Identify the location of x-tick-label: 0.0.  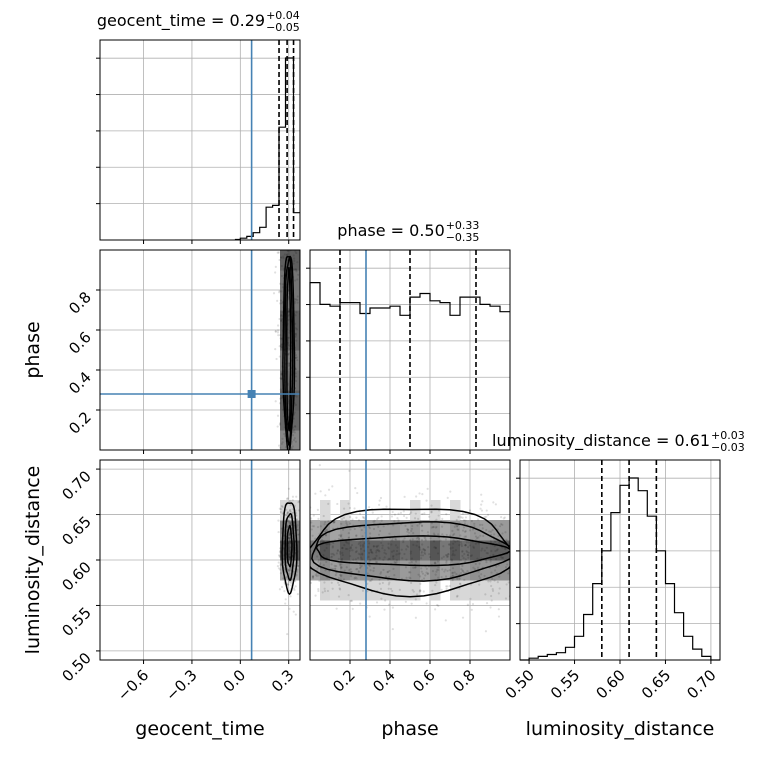
(235, 681).